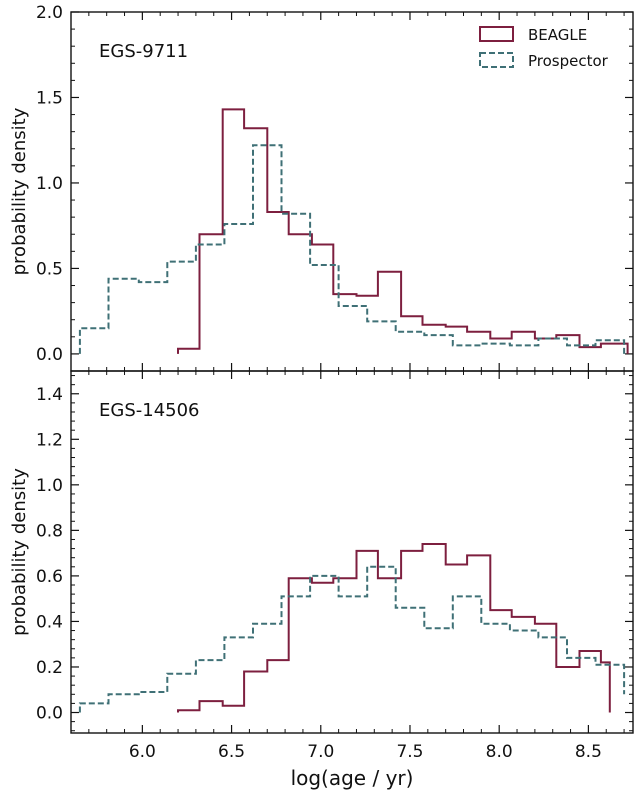 This screenshot has width=635, height=790. I want to click on ytick-label: 0.4, so click(49, 622).